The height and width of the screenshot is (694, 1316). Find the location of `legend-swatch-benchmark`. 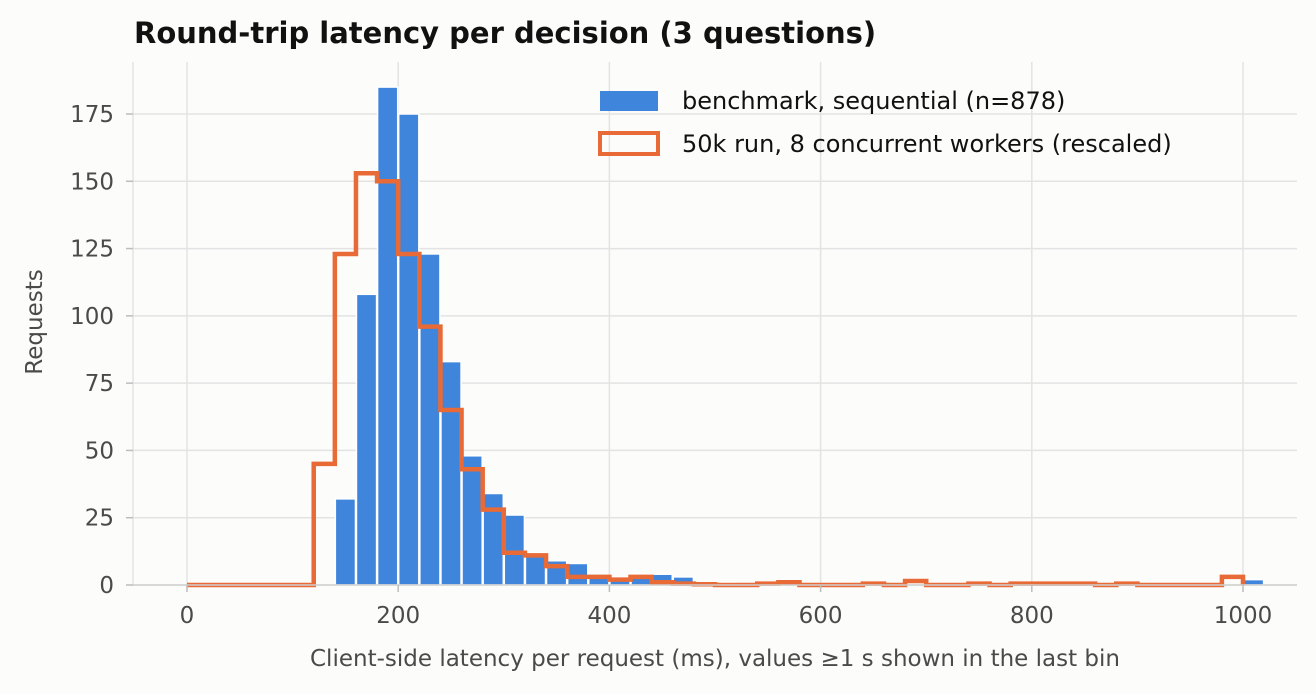

legend-swatch-benchmark is located at coordinates (629, 101).